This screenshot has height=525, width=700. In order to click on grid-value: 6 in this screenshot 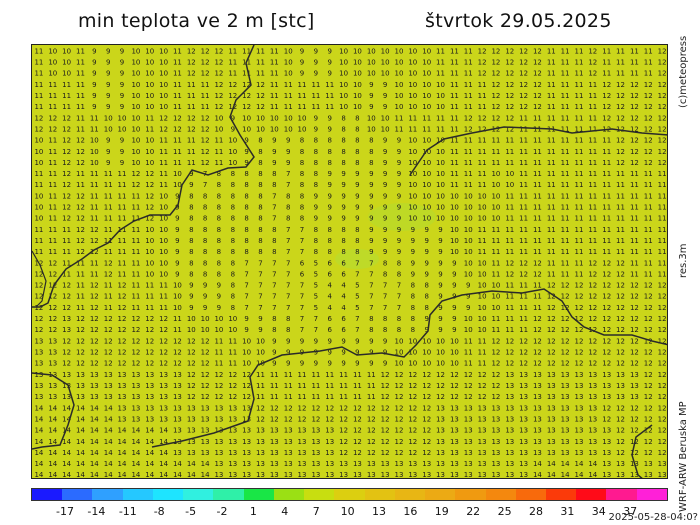, I will do `click(329, 263)`.